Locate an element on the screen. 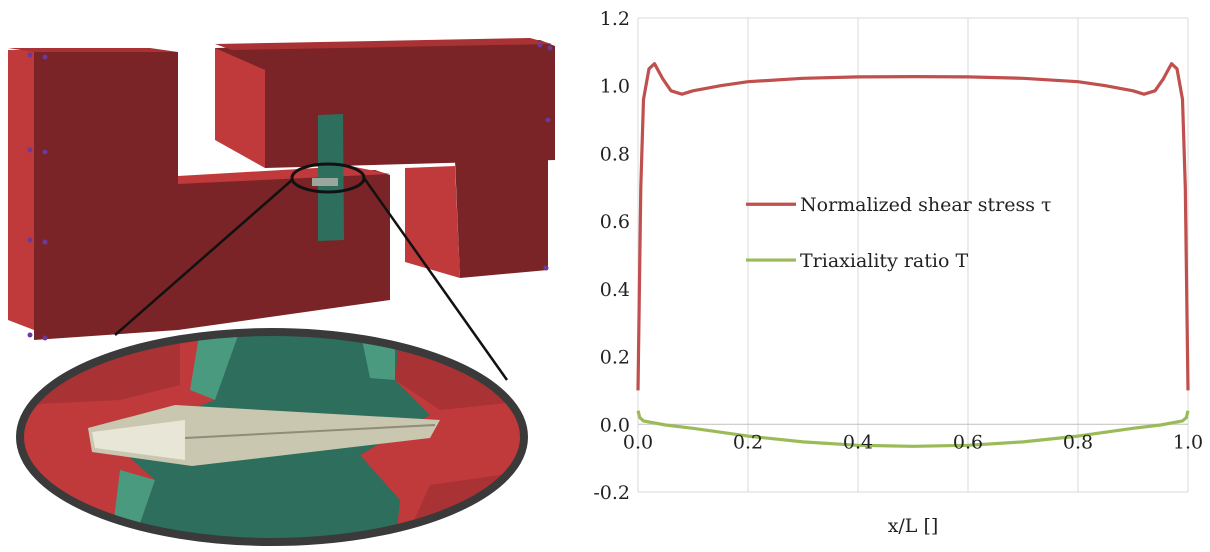 The image size is (1210, 552). lower-middle-block is located at coordinates (284, 248).